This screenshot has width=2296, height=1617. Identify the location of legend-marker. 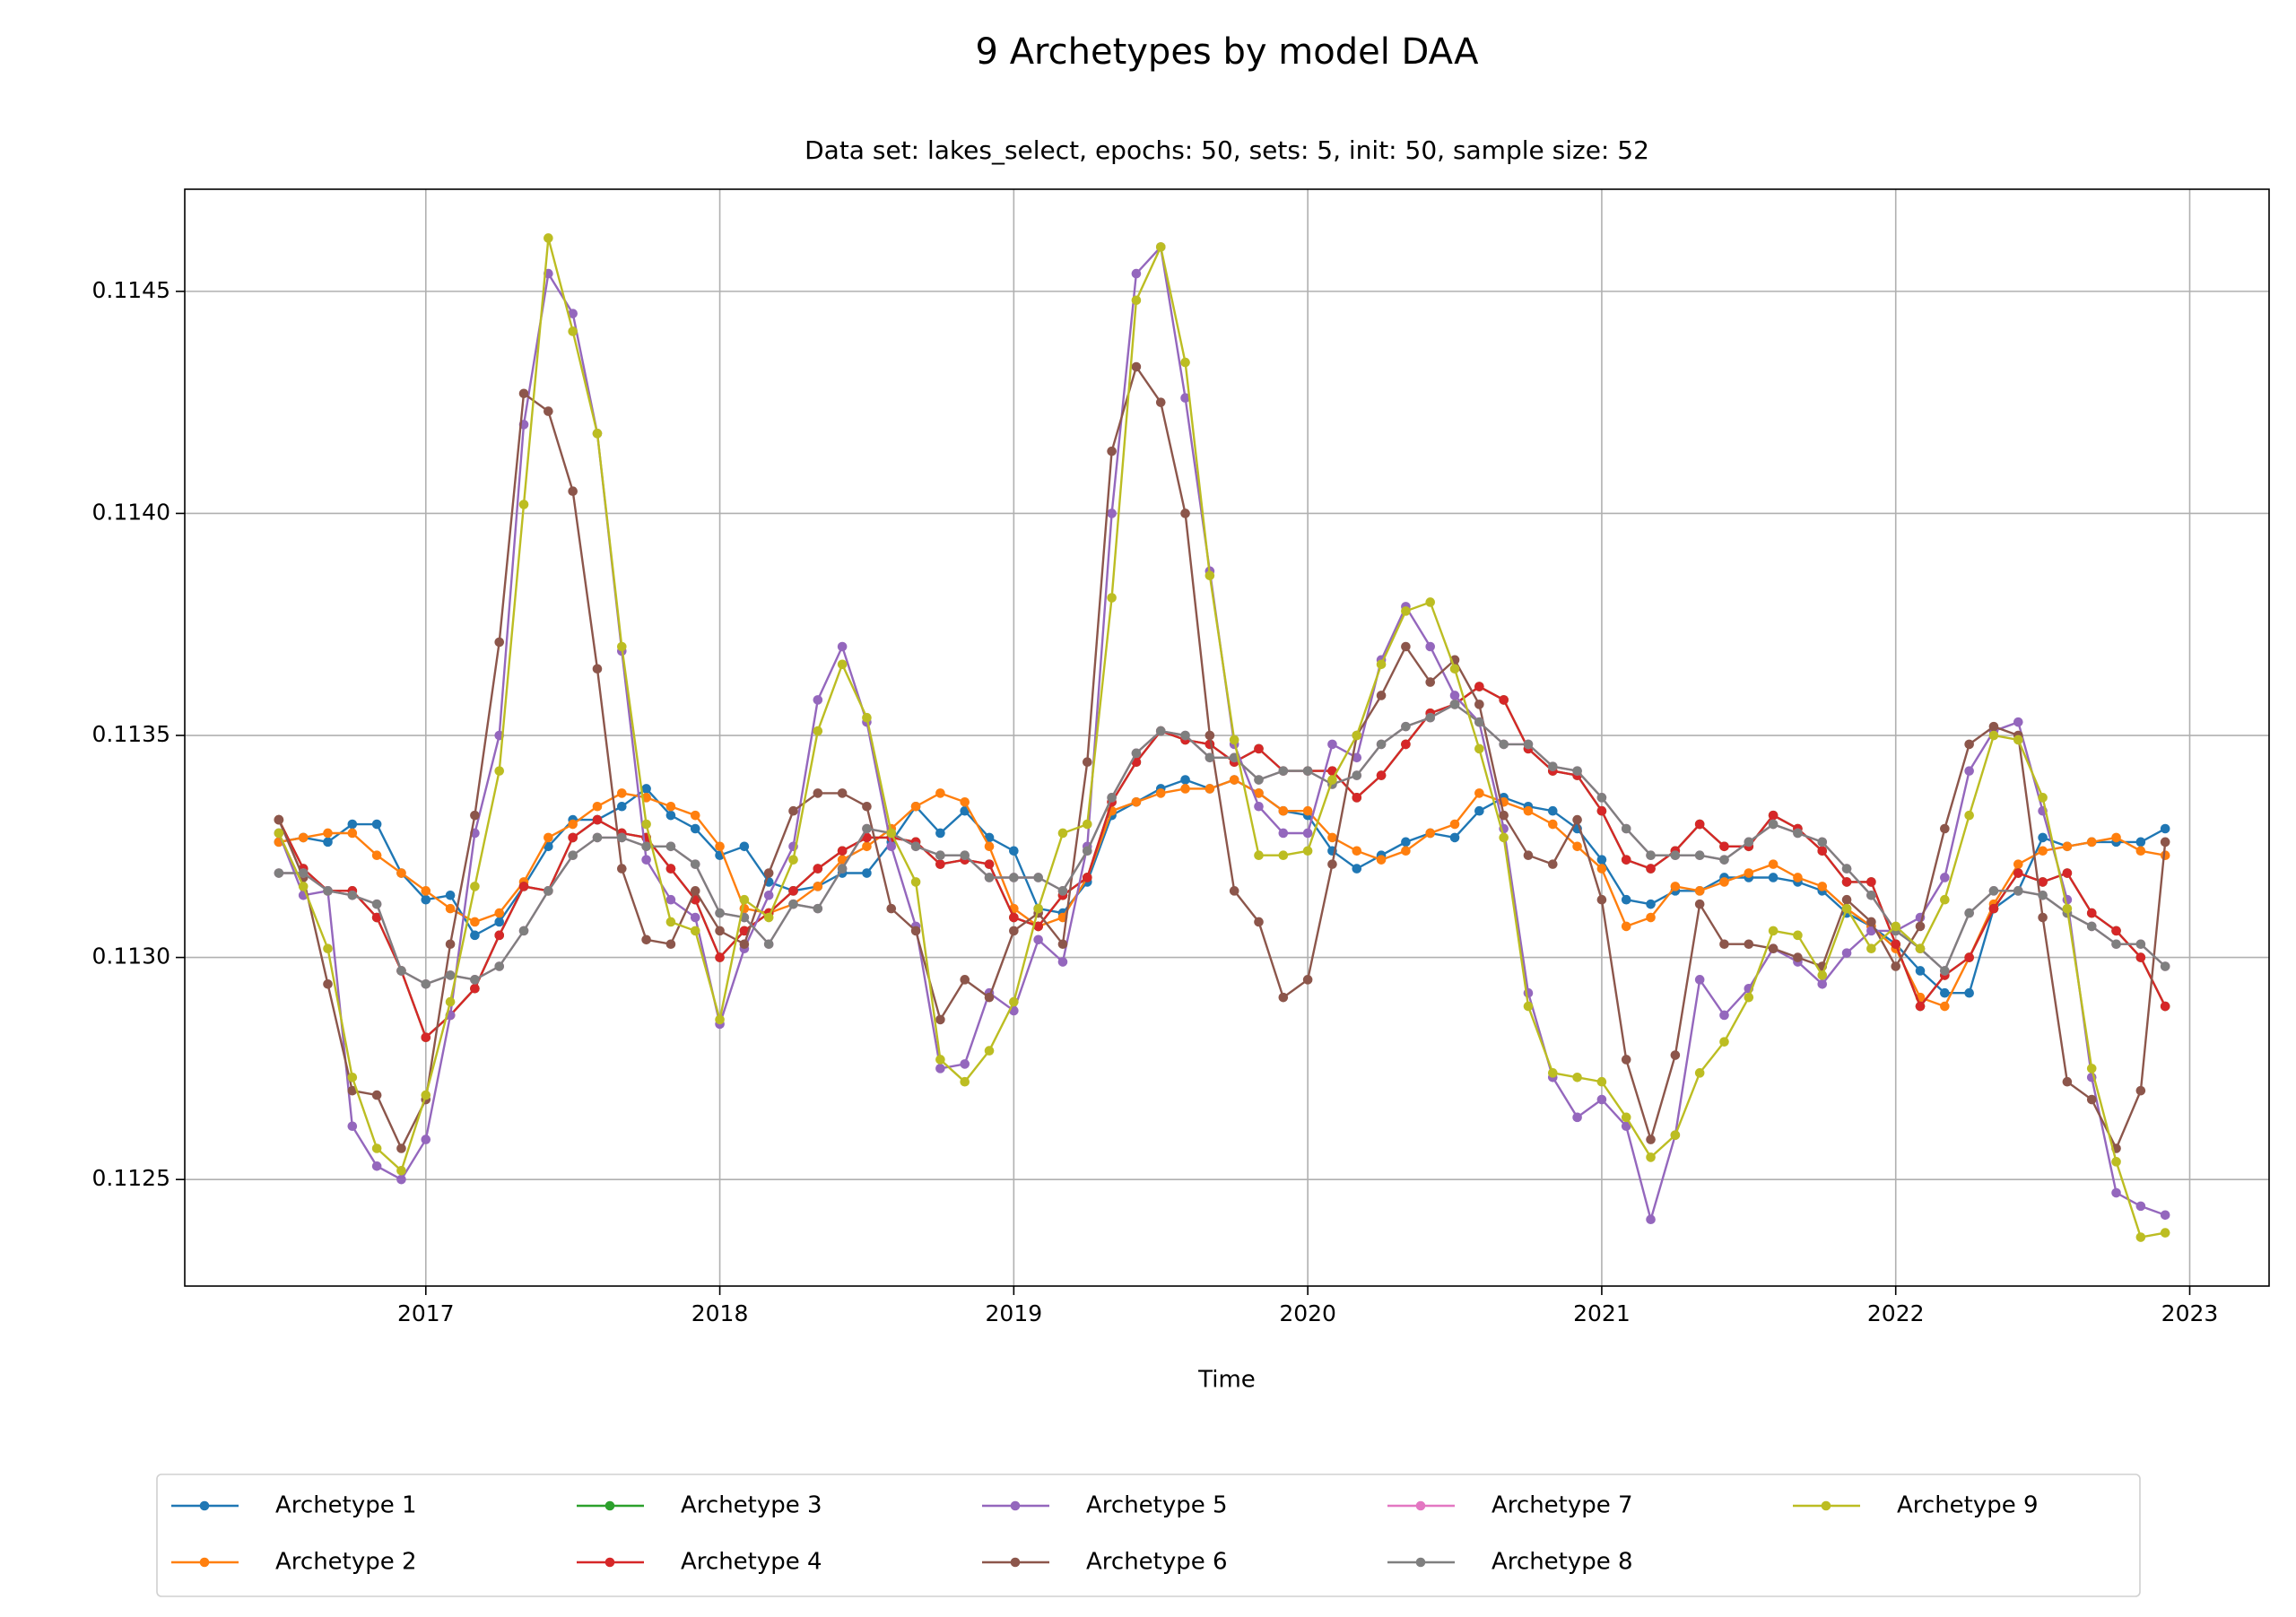
(1015, 1505).